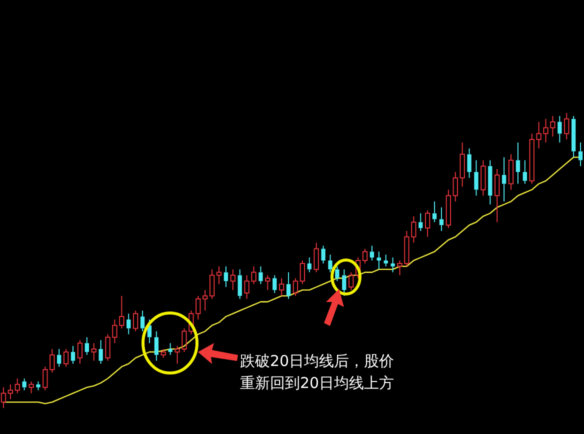  I want to click on annotation: 重新回到20日均线上方, so click(317, 383).